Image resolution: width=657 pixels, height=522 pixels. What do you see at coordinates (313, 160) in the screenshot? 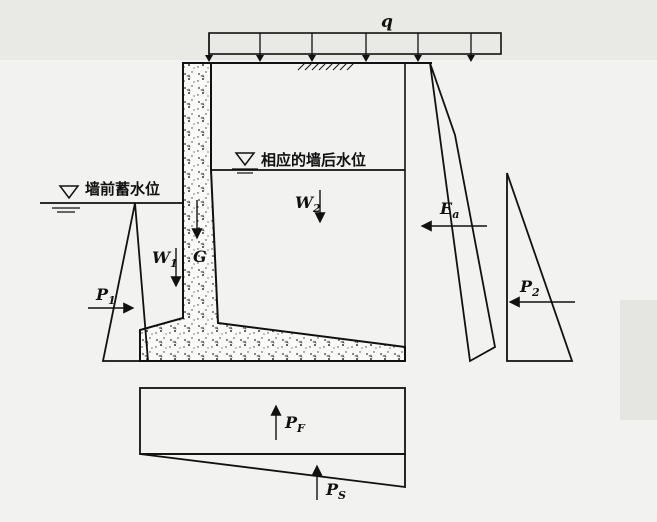
I see `label-back-water-level: 相应的墙后水位` at bounding box center [313, 160].